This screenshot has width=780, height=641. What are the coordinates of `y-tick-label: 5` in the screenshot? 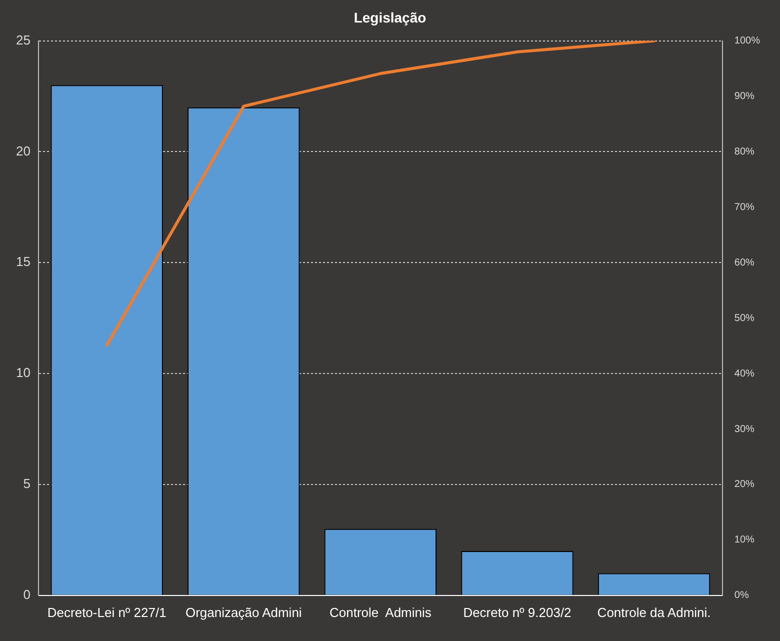 It's located at (26, 484).